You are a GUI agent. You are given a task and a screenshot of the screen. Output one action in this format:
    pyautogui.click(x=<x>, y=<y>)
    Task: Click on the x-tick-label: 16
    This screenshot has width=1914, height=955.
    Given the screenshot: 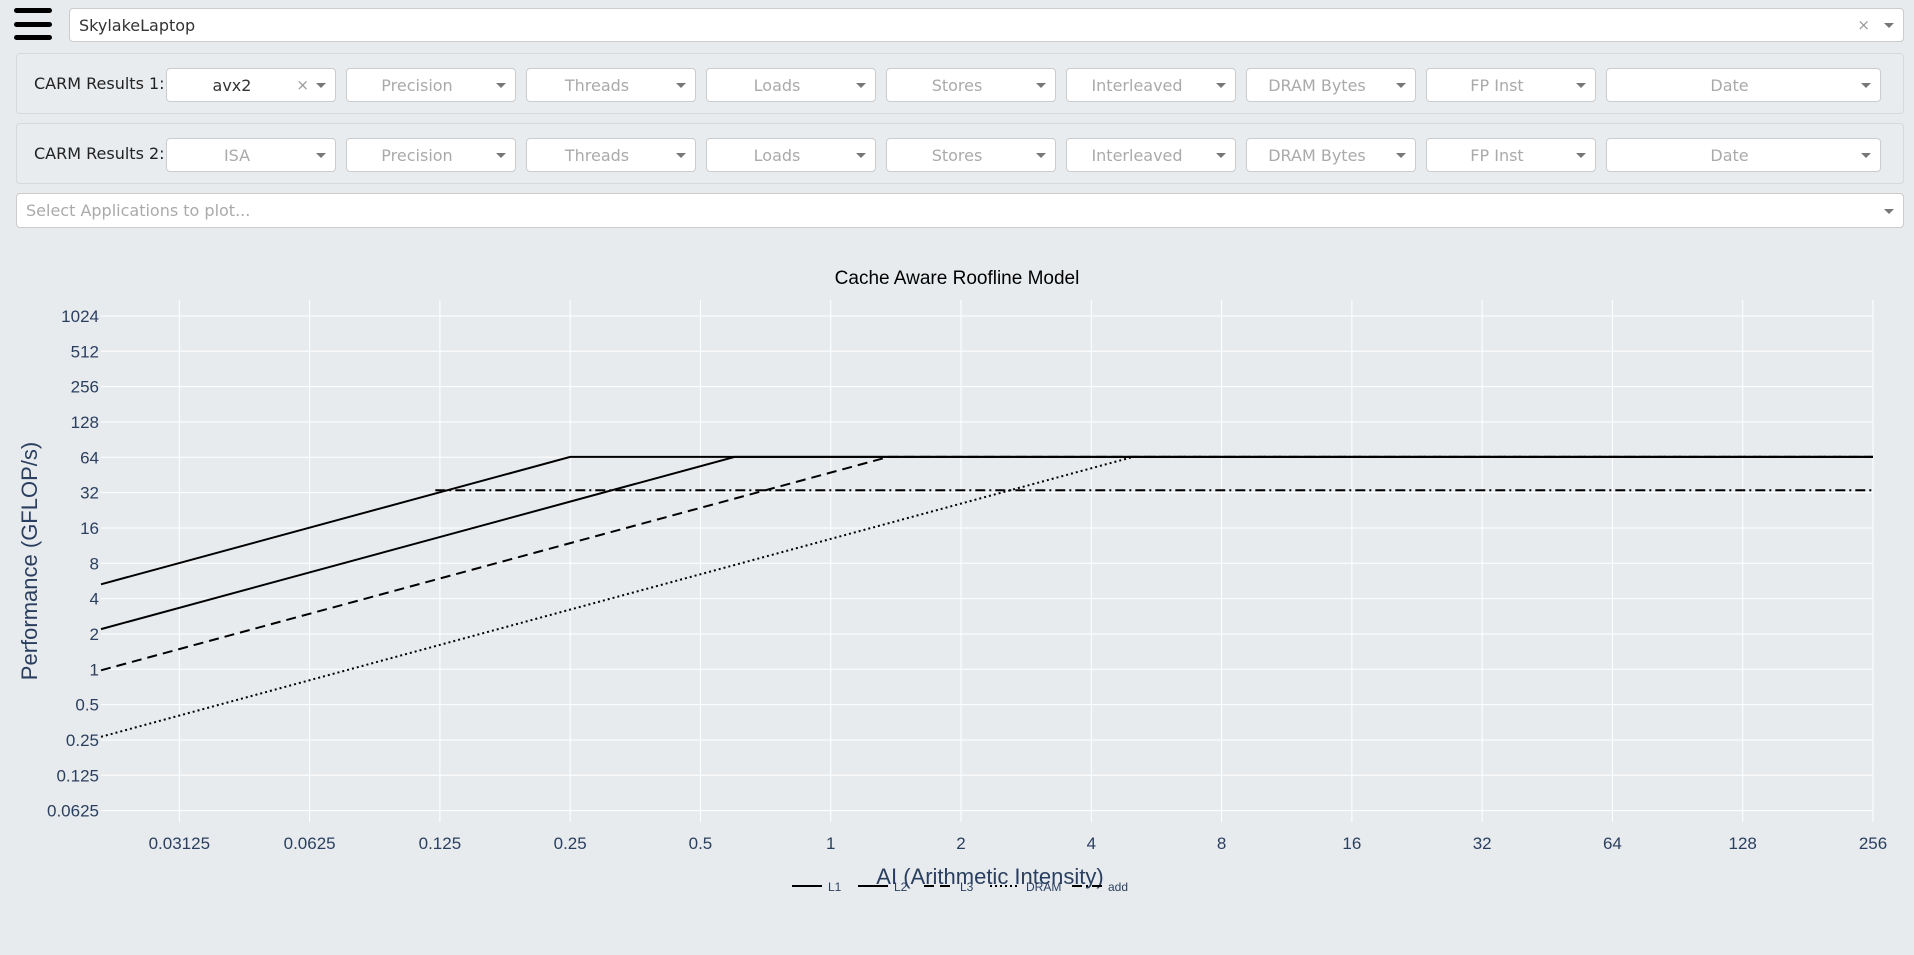 What is the action you would take?
    pyautogui.click(x=1351, y=843)
    